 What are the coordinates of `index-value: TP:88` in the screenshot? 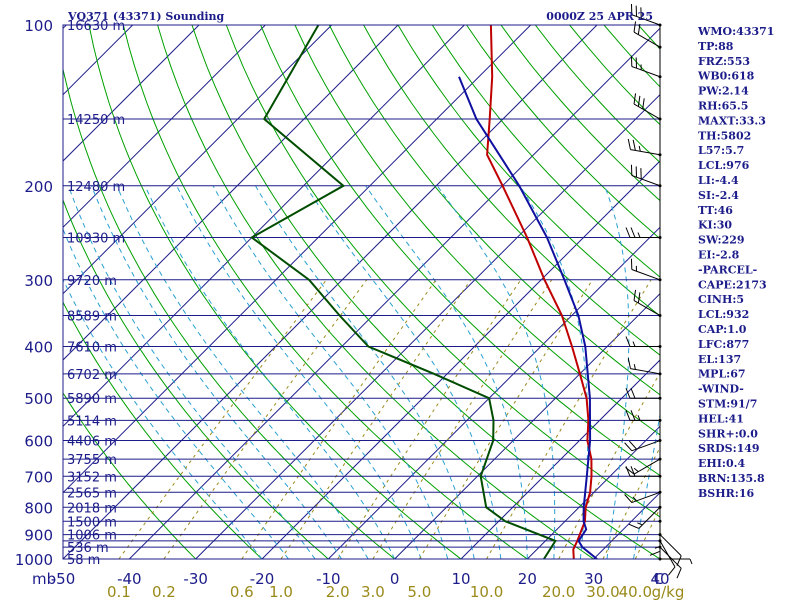 It's located at (716, 46).